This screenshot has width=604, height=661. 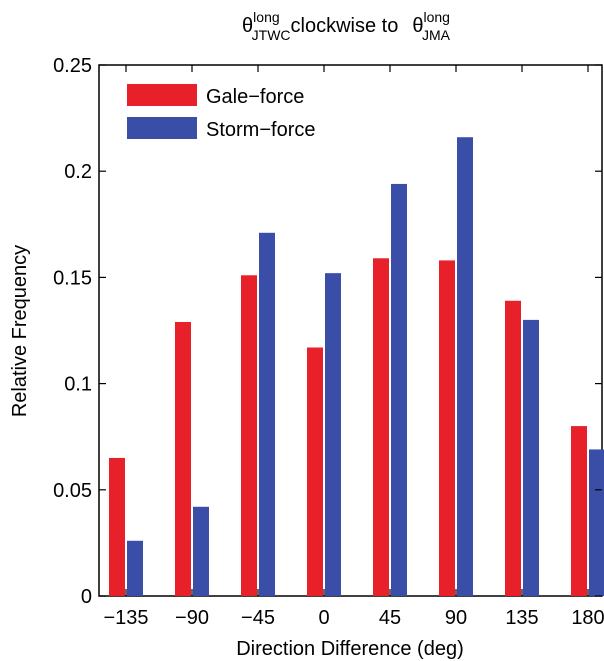 I want to click on y-tick-label-4: 0.2, so click(x=78, y=172).